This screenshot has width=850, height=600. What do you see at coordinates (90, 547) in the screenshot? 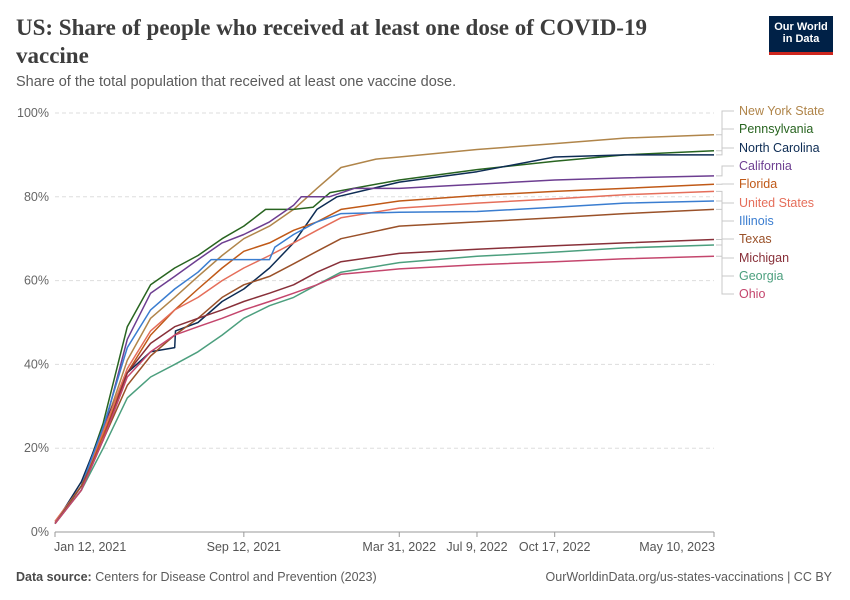
I see `x-tick-label: Jan 12, 2021` at bounding box center [90, 547].